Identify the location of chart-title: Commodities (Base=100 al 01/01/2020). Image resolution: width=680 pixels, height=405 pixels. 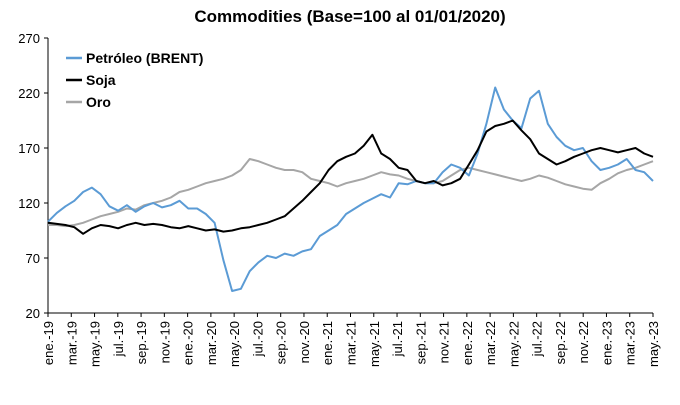
(349, 16).